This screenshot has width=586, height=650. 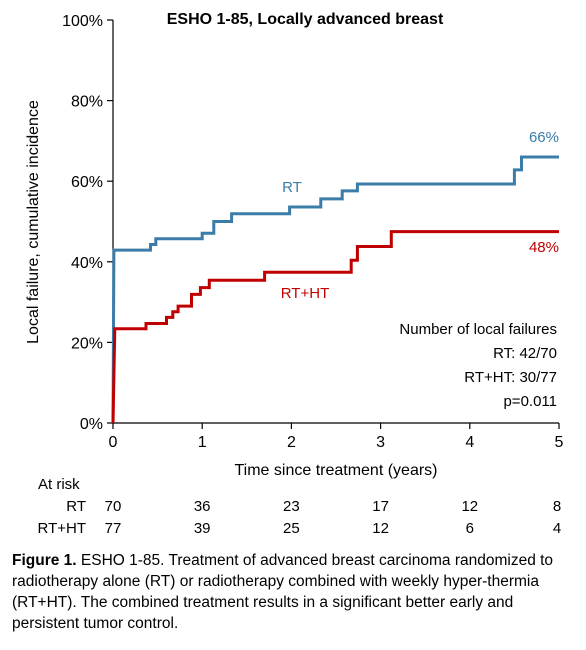 I want to click on x-tick-label: 1, so click(x=202, y=442).